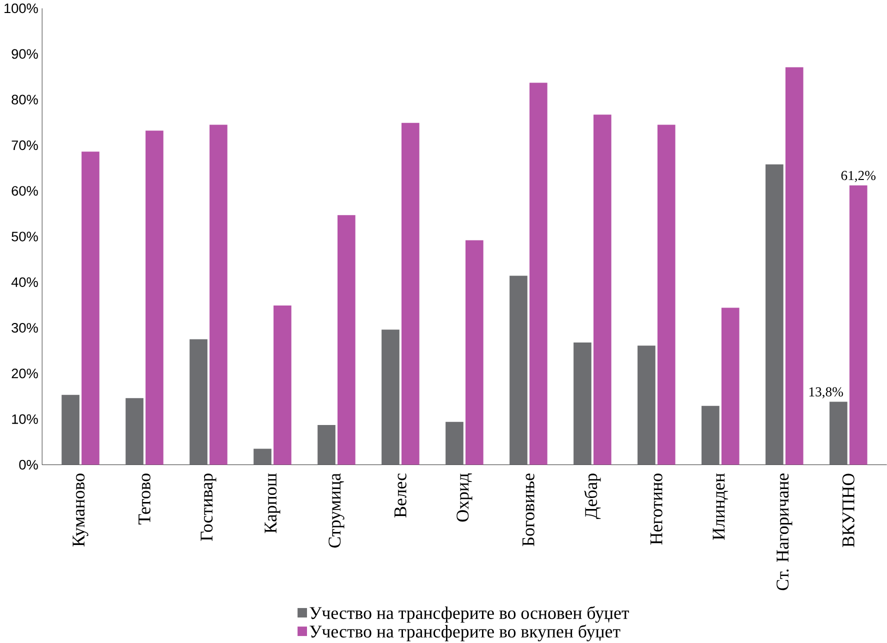 Image resolution: width=887 pixels, height=643 pixels. Describe the element at coordinates (272, 503) in the screenshot. I see `x-tick-label: Карпош` at that location.